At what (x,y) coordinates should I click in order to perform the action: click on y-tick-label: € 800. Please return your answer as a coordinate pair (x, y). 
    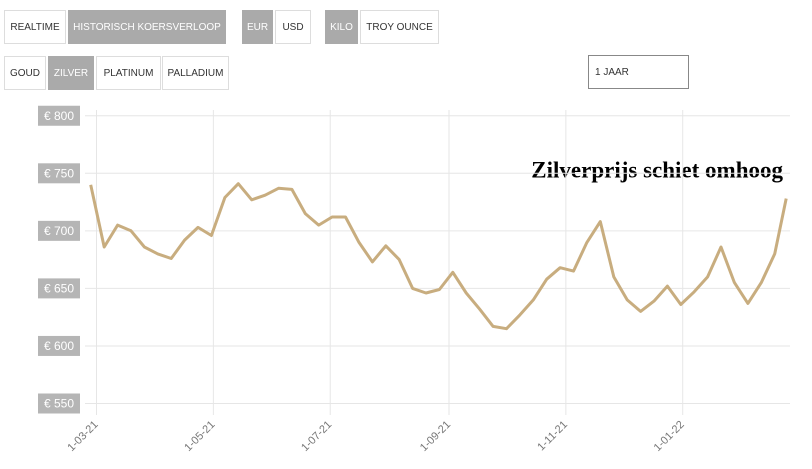
    Looking at the image, I should click on (59, 116).